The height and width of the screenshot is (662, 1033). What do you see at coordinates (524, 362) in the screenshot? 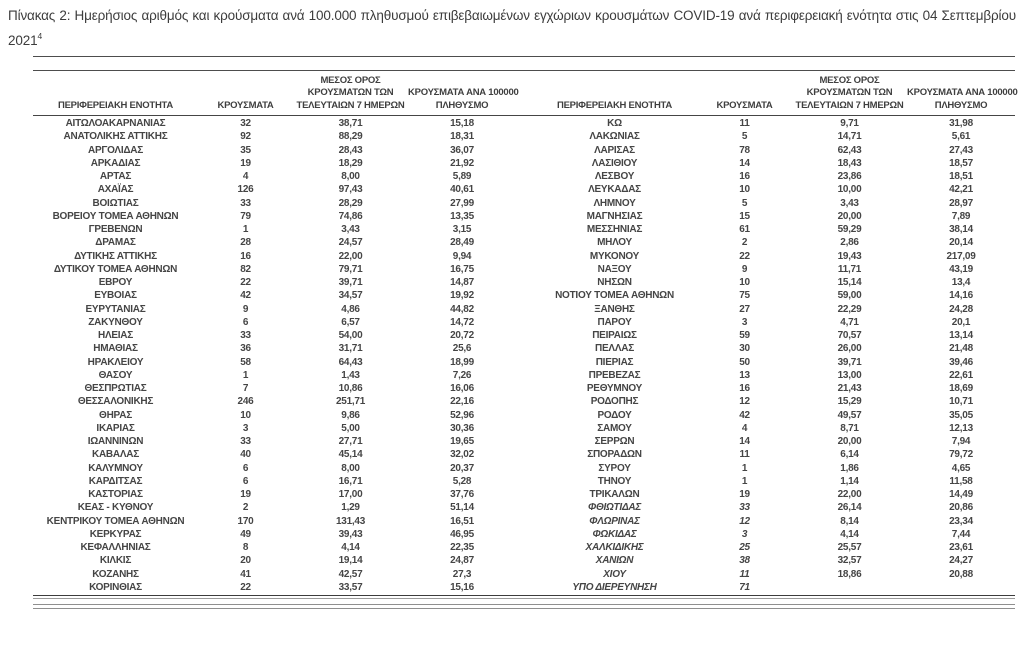
I see `table-row: ΗΡΑΚΛΕΙΟΥ 58 64,43 18,99 ΠΙΕΡΙΑΣ 50 39,71 39,46` at bounding box center [524, 362].